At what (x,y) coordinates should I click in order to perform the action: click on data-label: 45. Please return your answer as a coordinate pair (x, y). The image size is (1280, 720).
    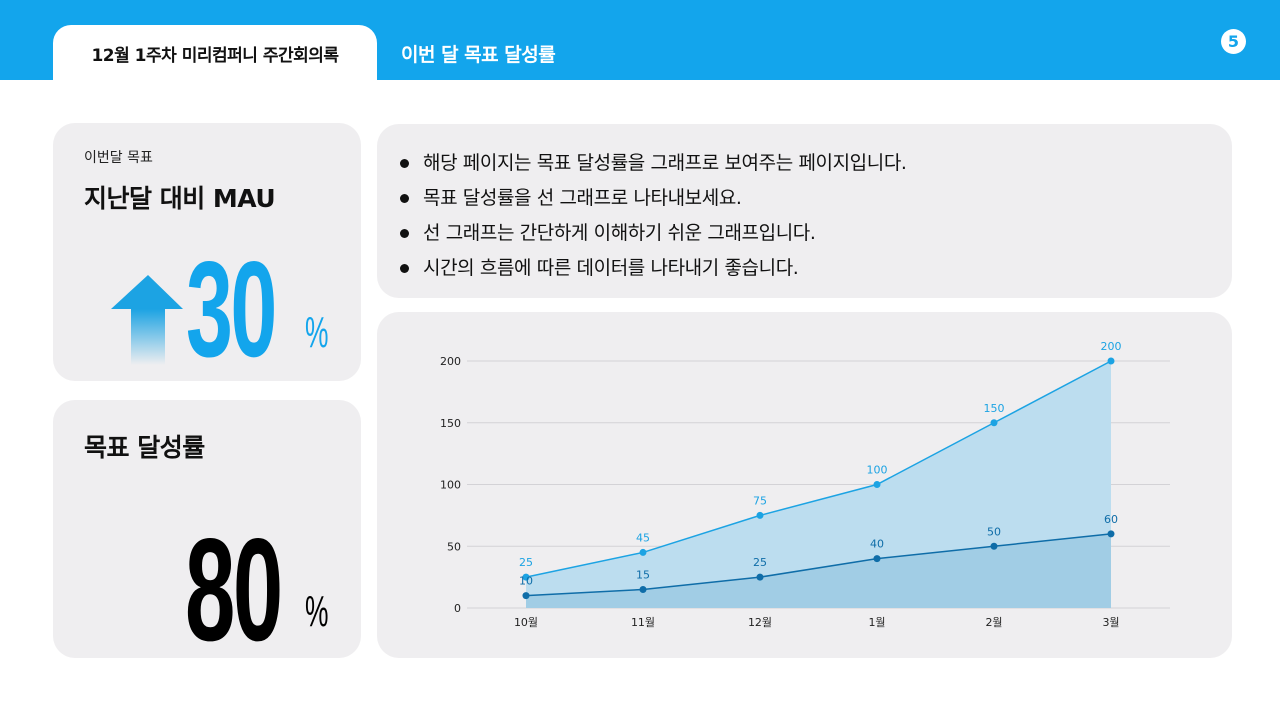
    Looking at the image, I should click on (643, 537).